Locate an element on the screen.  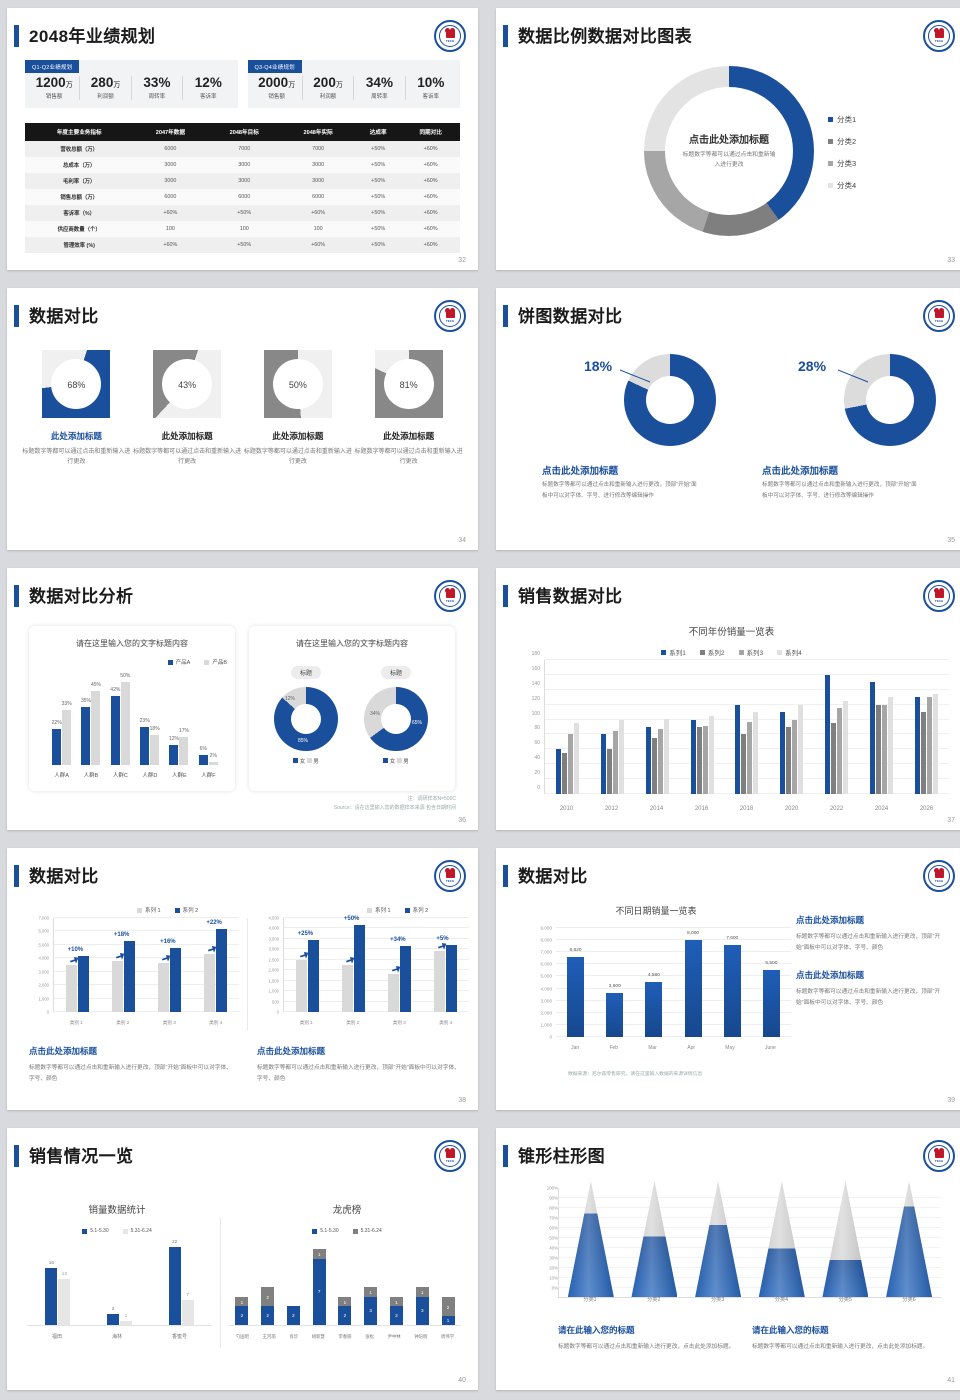
bar-value: 8,000 is located at coordinates (693, 934).